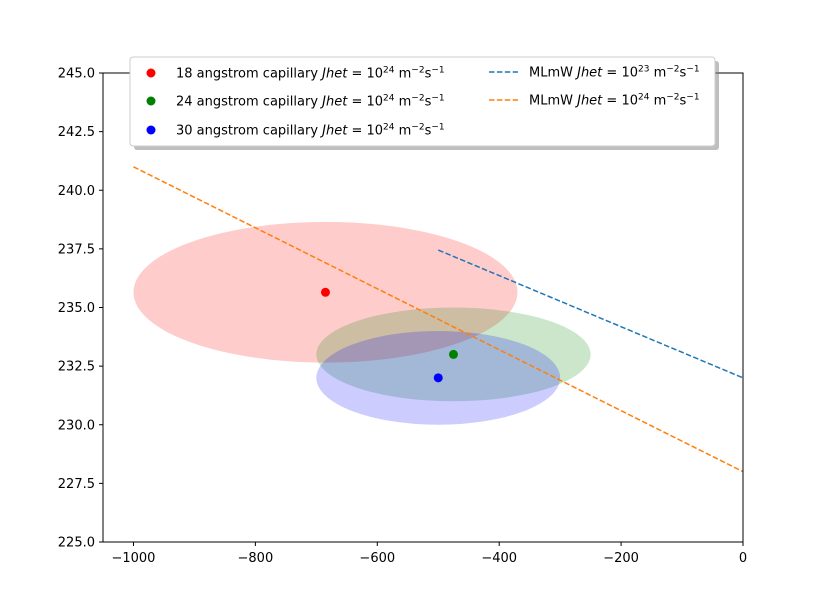  What do you see at coordinates (76, 249) in the screenshot?
I see `y-tick-label: 237.5` at bounding box center [76, 249].